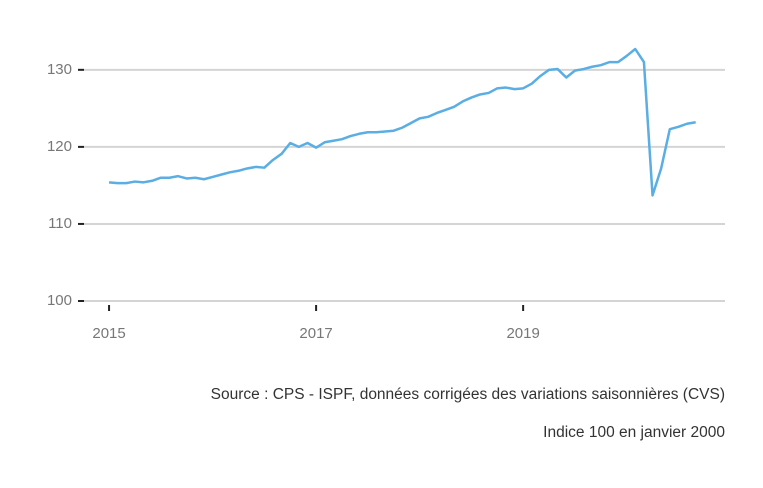  I want to click on x-tick-label: 2017, so click(315, 333).